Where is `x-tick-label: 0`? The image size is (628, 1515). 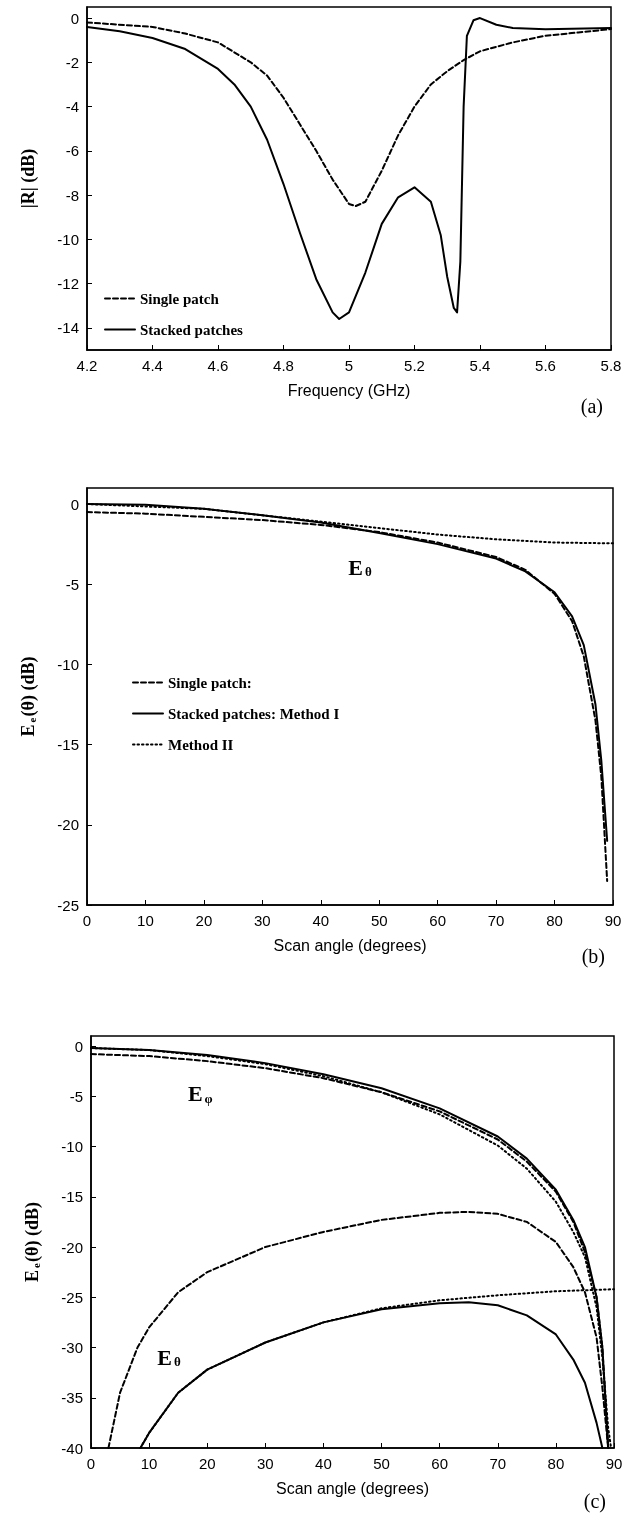
x-tick-label: 0 is located at coordinates (91, 1463).